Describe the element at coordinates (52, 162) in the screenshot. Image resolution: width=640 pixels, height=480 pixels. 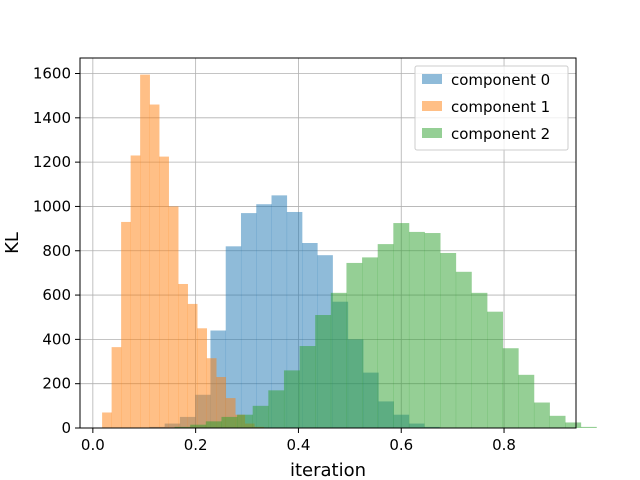
I see `y-tick-label: 1200` at that location.